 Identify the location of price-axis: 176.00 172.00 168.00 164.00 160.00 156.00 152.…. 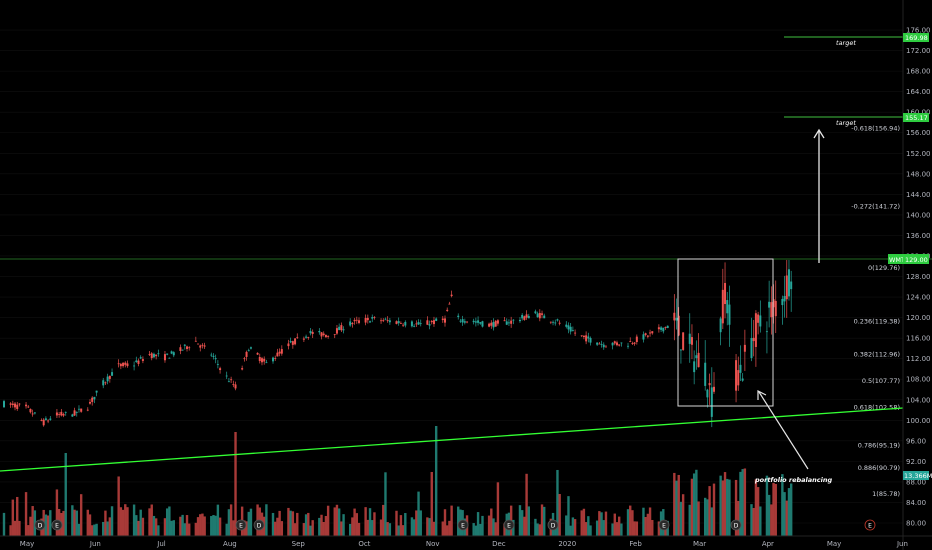
(916, 275).